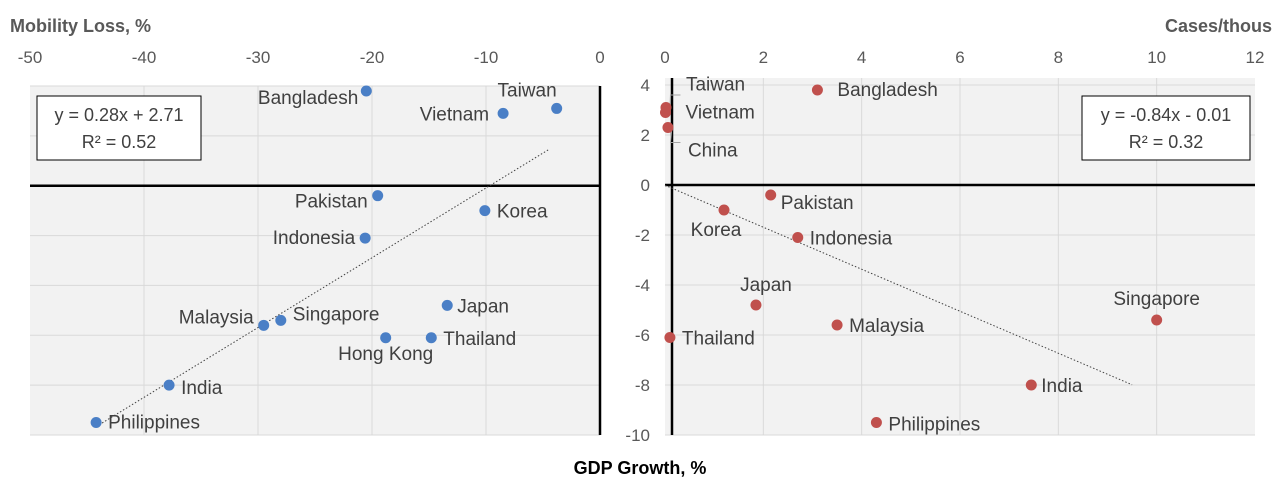 The height and width of the screenshot is (495, 1280). What do you see at coordinates (861, 57) in the screenshot?
I see `x-tick-label: 4` at bounding box center [861, 57].